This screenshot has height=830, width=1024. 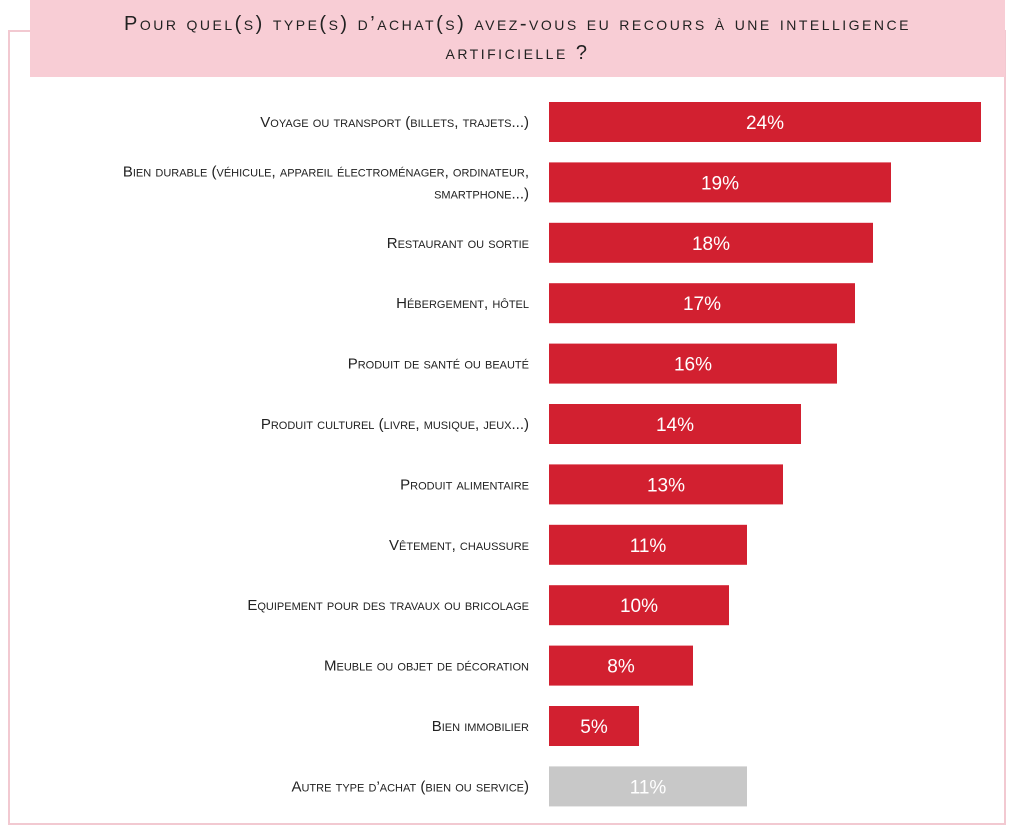 What do you see at coordinates (462, 303) in the screenshot?
I see `category-label: Hébergement, hôtel` at bounding box center [462, 303].